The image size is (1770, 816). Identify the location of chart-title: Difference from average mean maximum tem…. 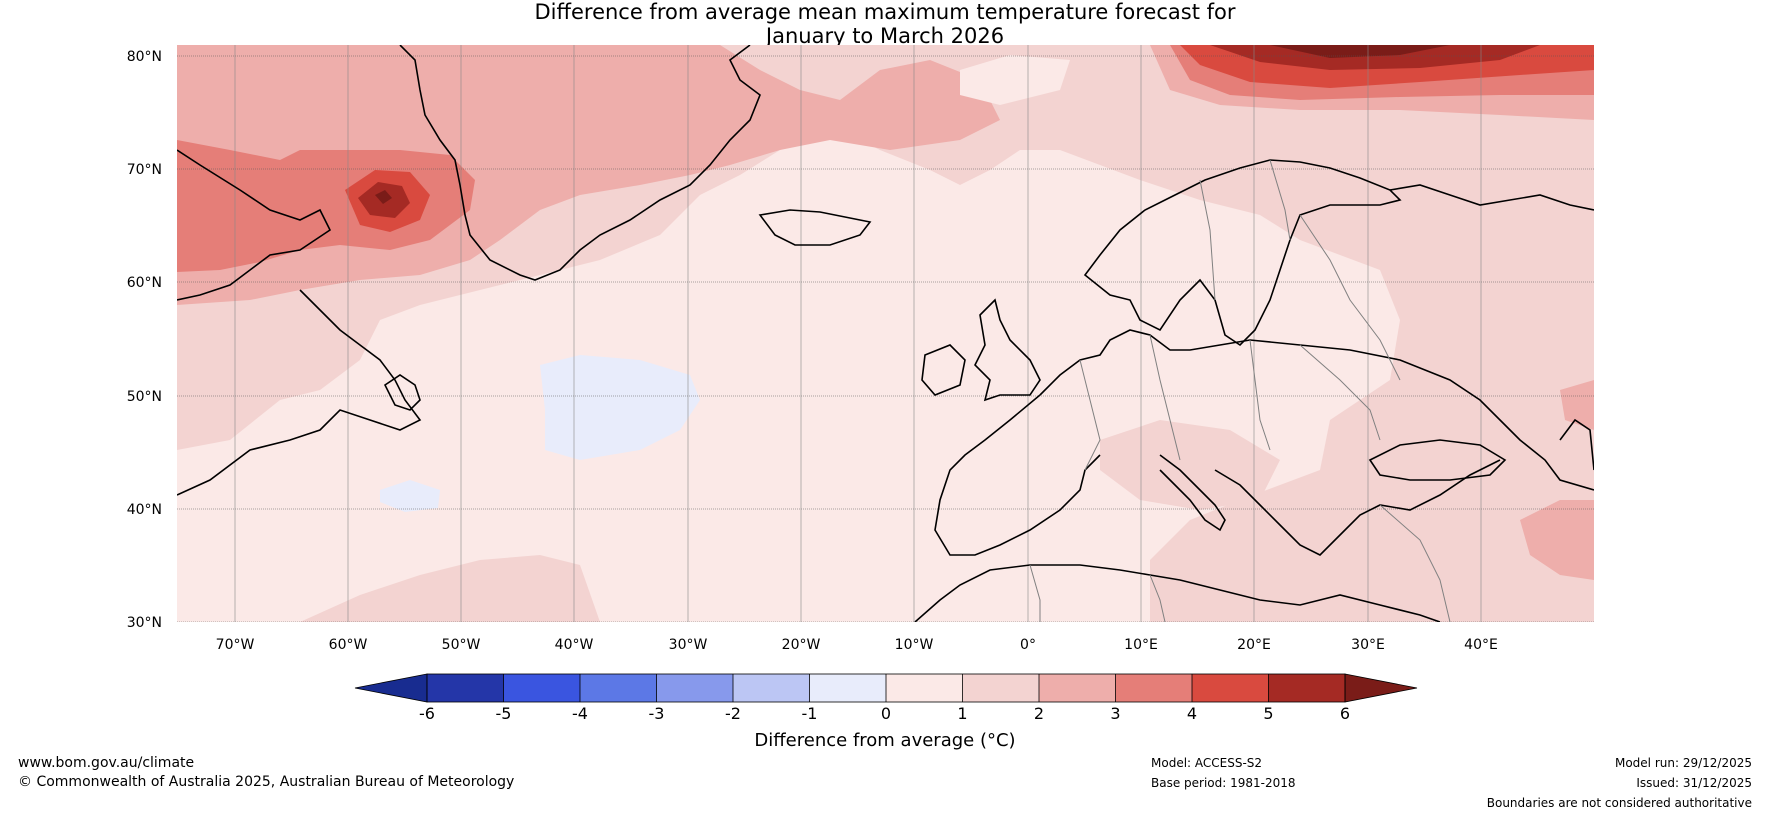
(885, 24).